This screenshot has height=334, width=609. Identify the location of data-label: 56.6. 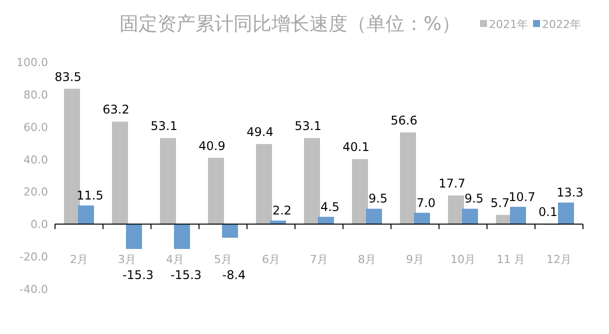
(404, 120).